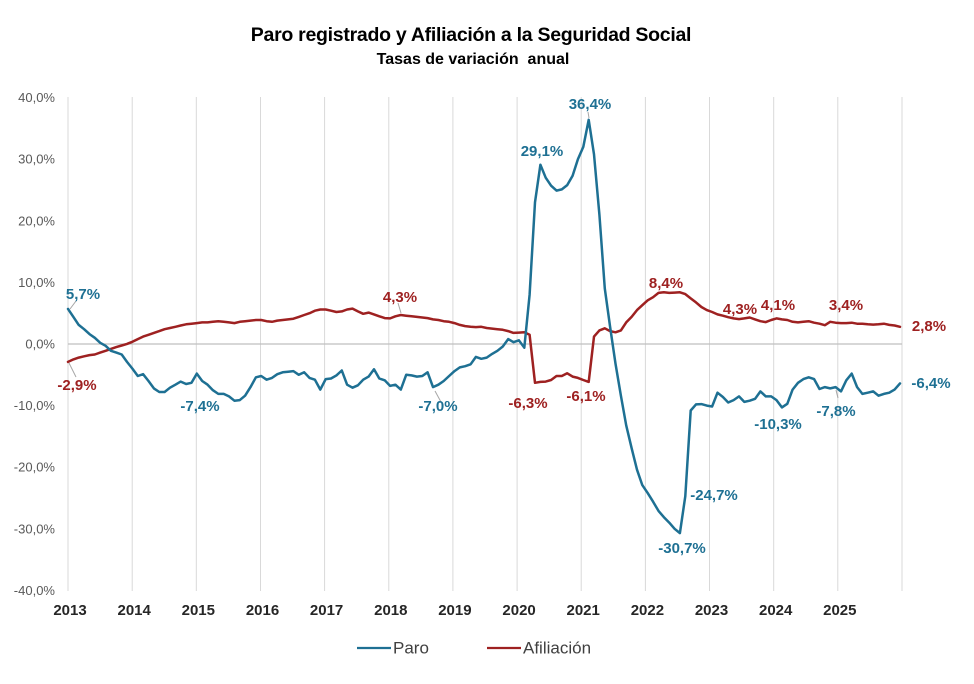 This screenshot has width=974, height=684. Describe the element at coordinates (36, 97) in the screenshot. I see `svg-text: 40,0%` at that location.